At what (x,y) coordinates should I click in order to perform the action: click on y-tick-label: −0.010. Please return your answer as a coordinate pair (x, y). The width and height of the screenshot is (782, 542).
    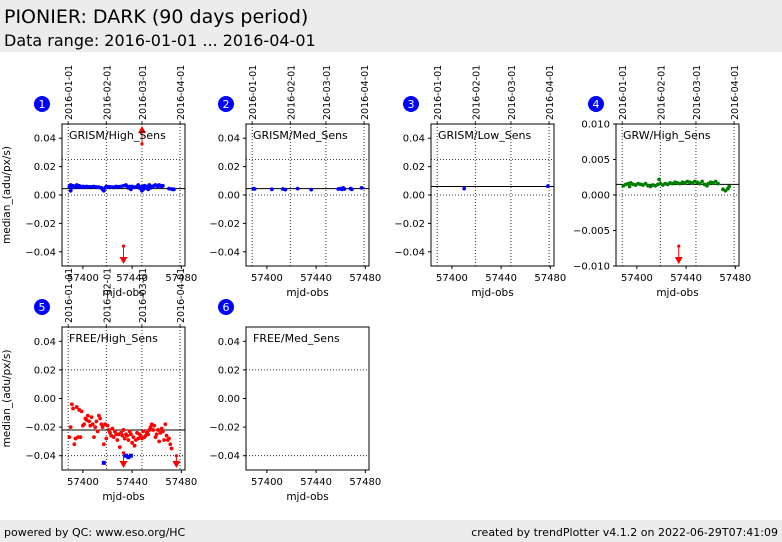
    Looking at the image, I should click on (591, 267).